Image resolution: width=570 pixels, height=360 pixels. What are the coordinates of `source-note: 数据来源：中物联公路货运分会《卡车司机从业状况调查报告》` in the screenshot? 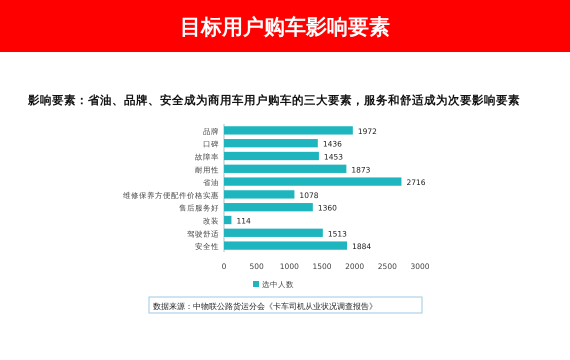 It's located at (265, 306).